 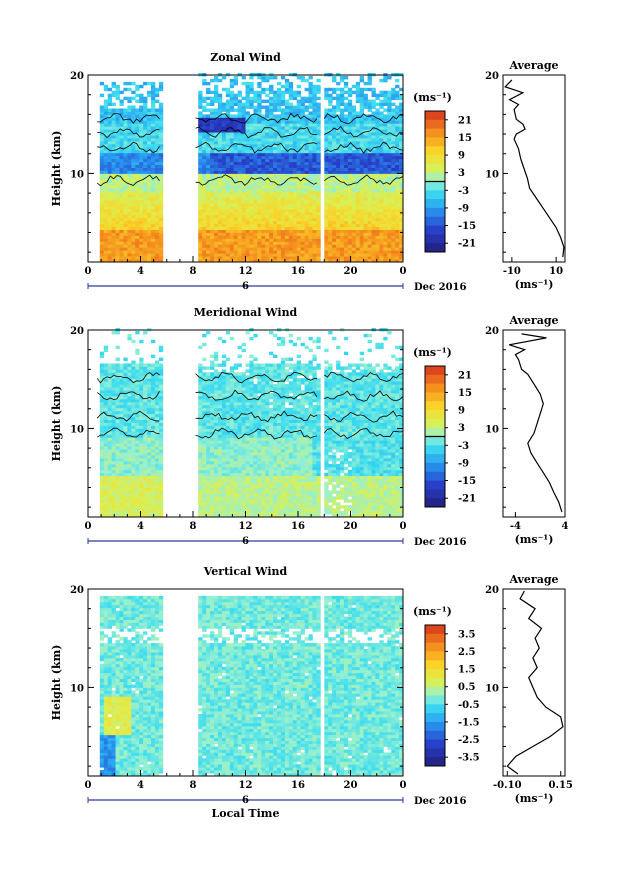 What do you see at coordinates (256, 180) in the screenshot?
I see `contour-line` at bounding box center [256, 180].